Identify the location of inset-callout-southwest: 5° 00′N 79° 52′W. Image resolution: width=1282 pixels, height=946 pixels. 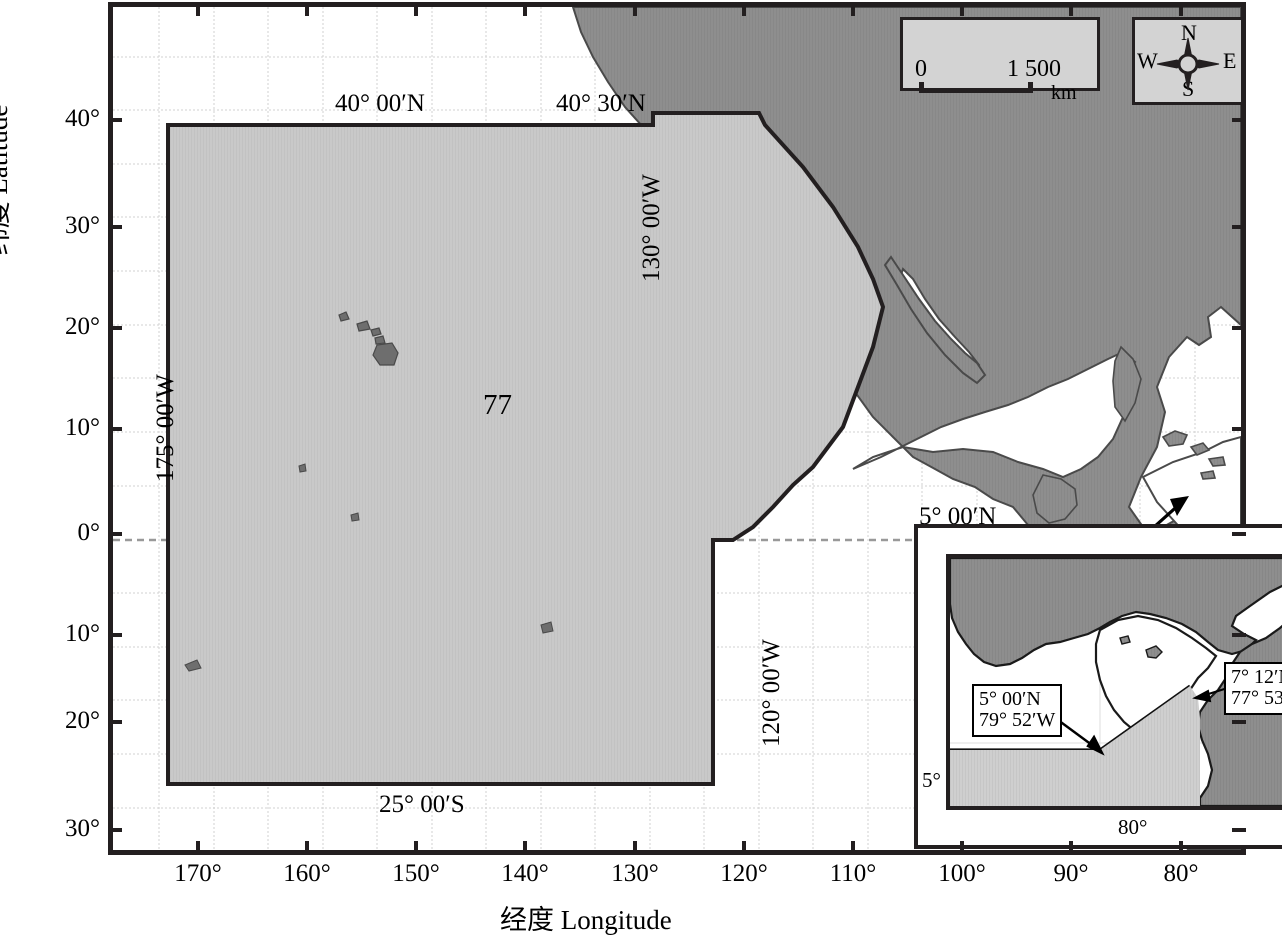
(1017, 710).